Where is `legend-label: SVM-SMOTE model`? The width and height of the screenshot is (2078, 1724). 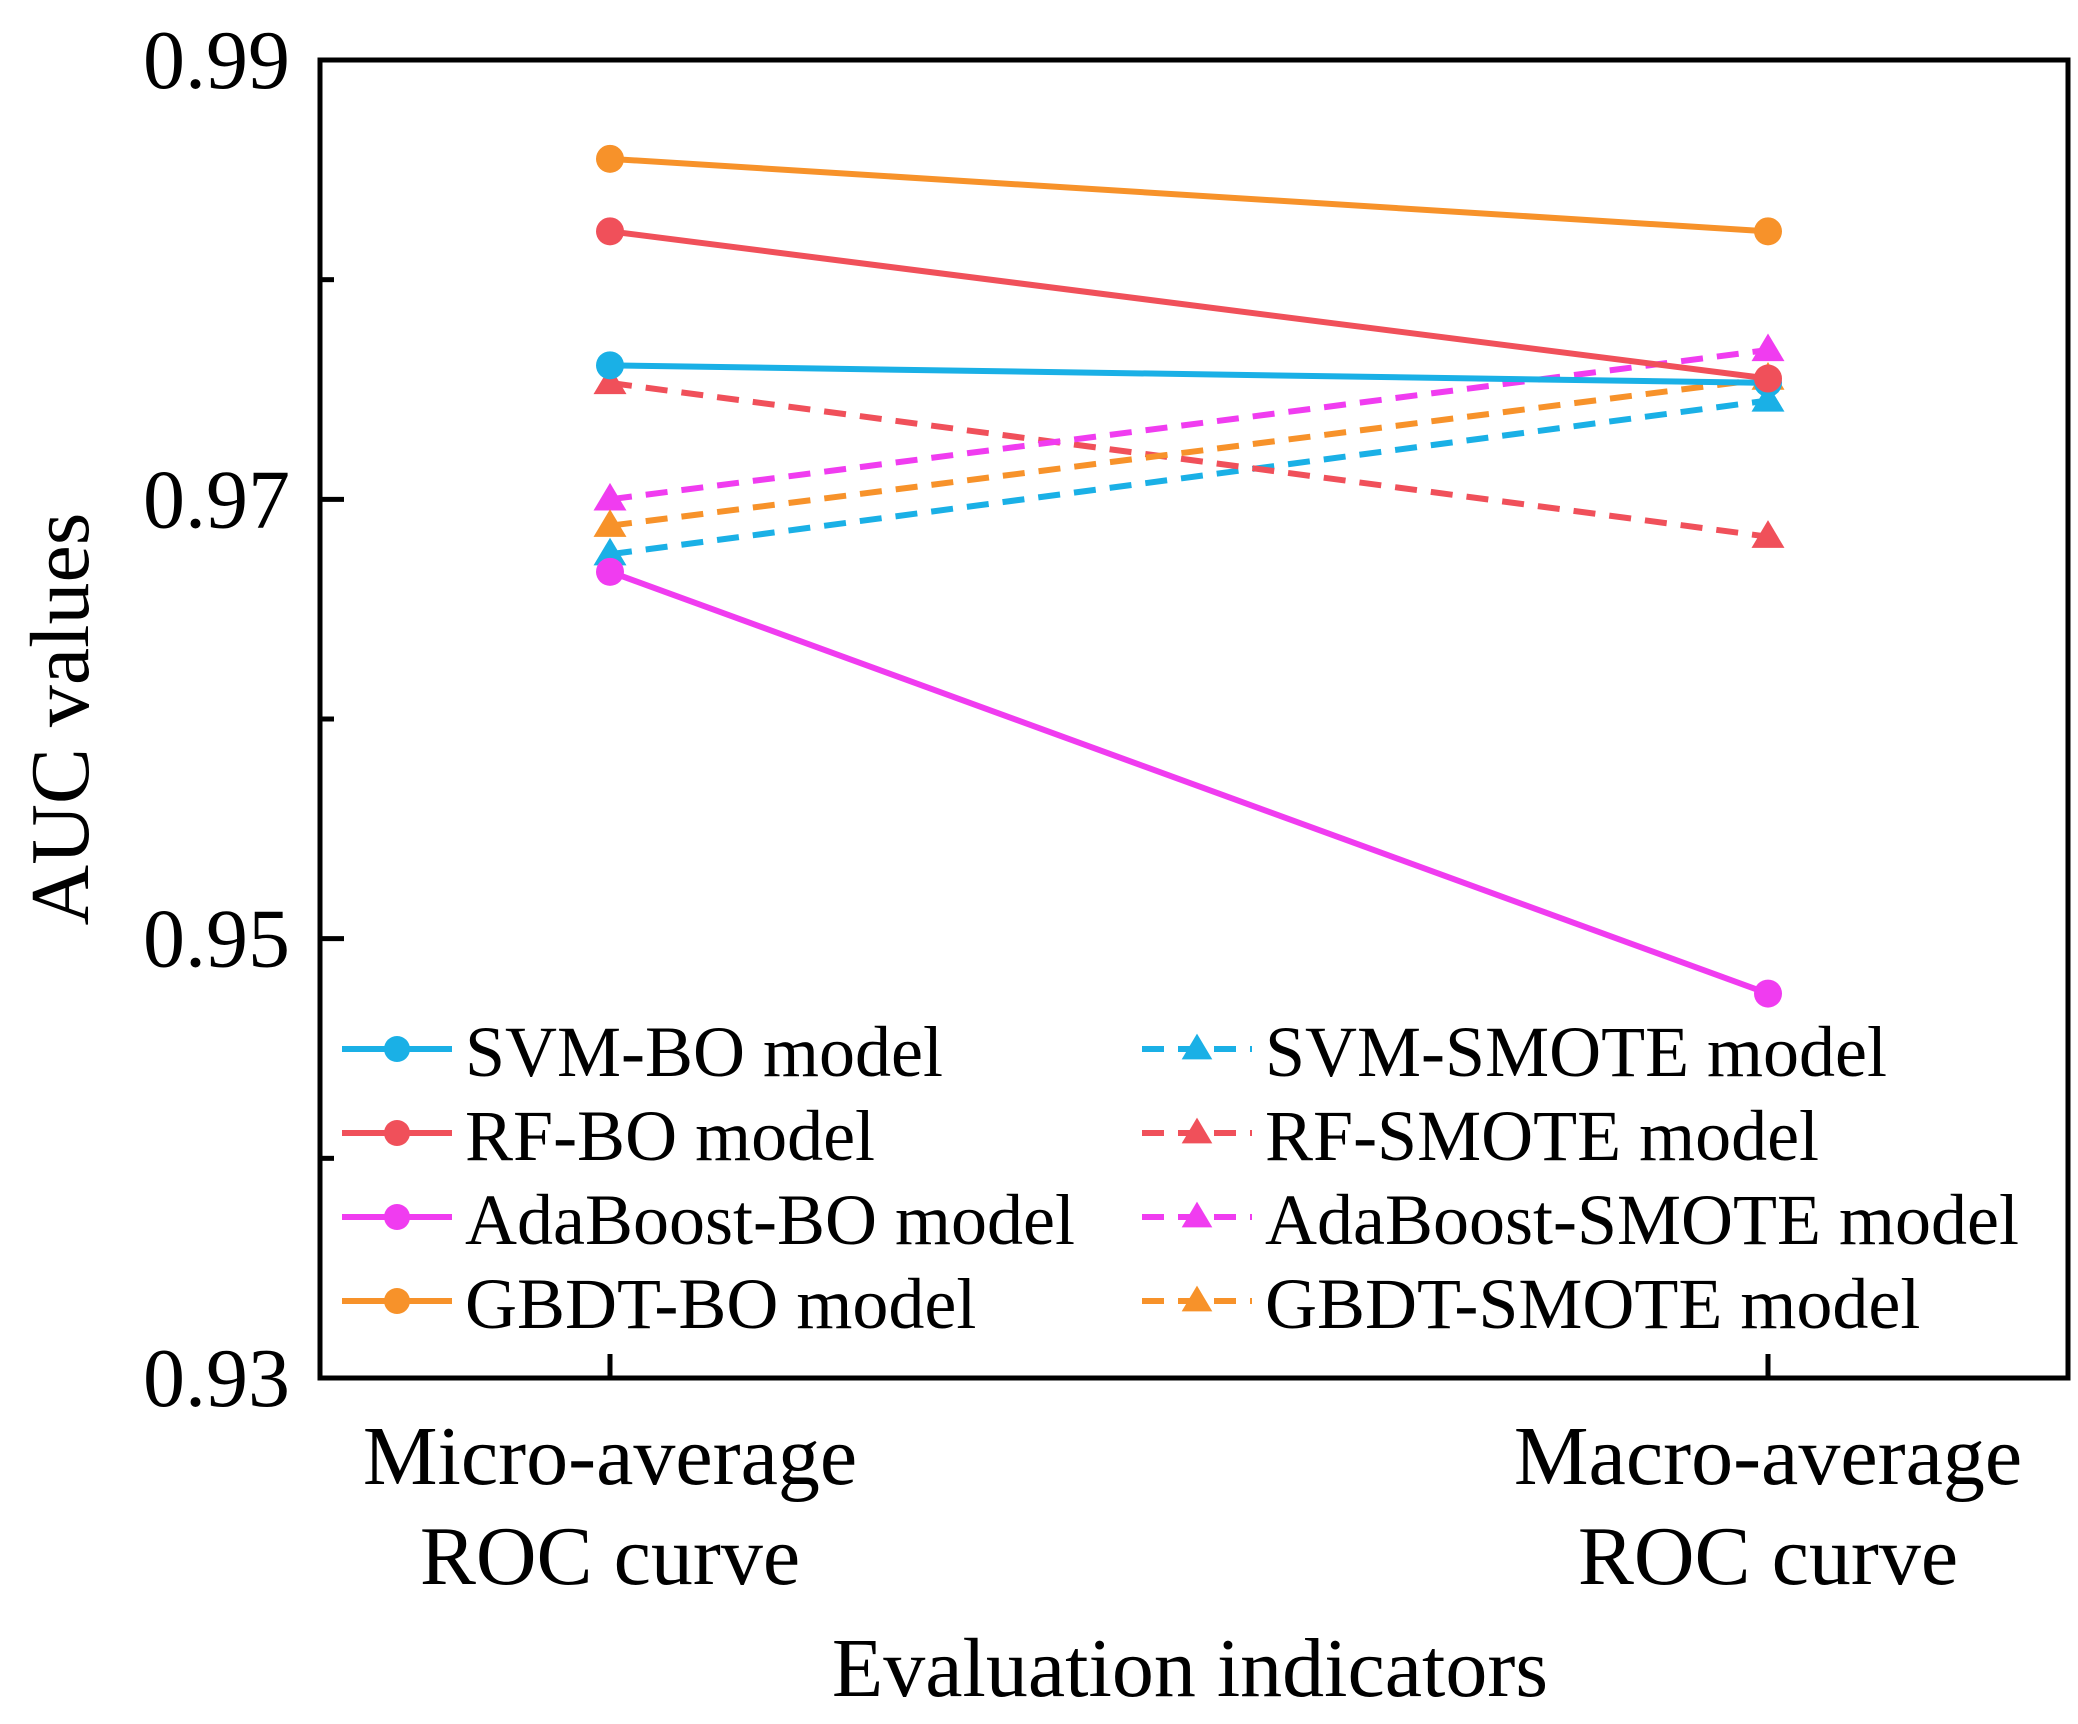
legend-label: SVM-SMOTE model is located at coordinates (1576, 1052).